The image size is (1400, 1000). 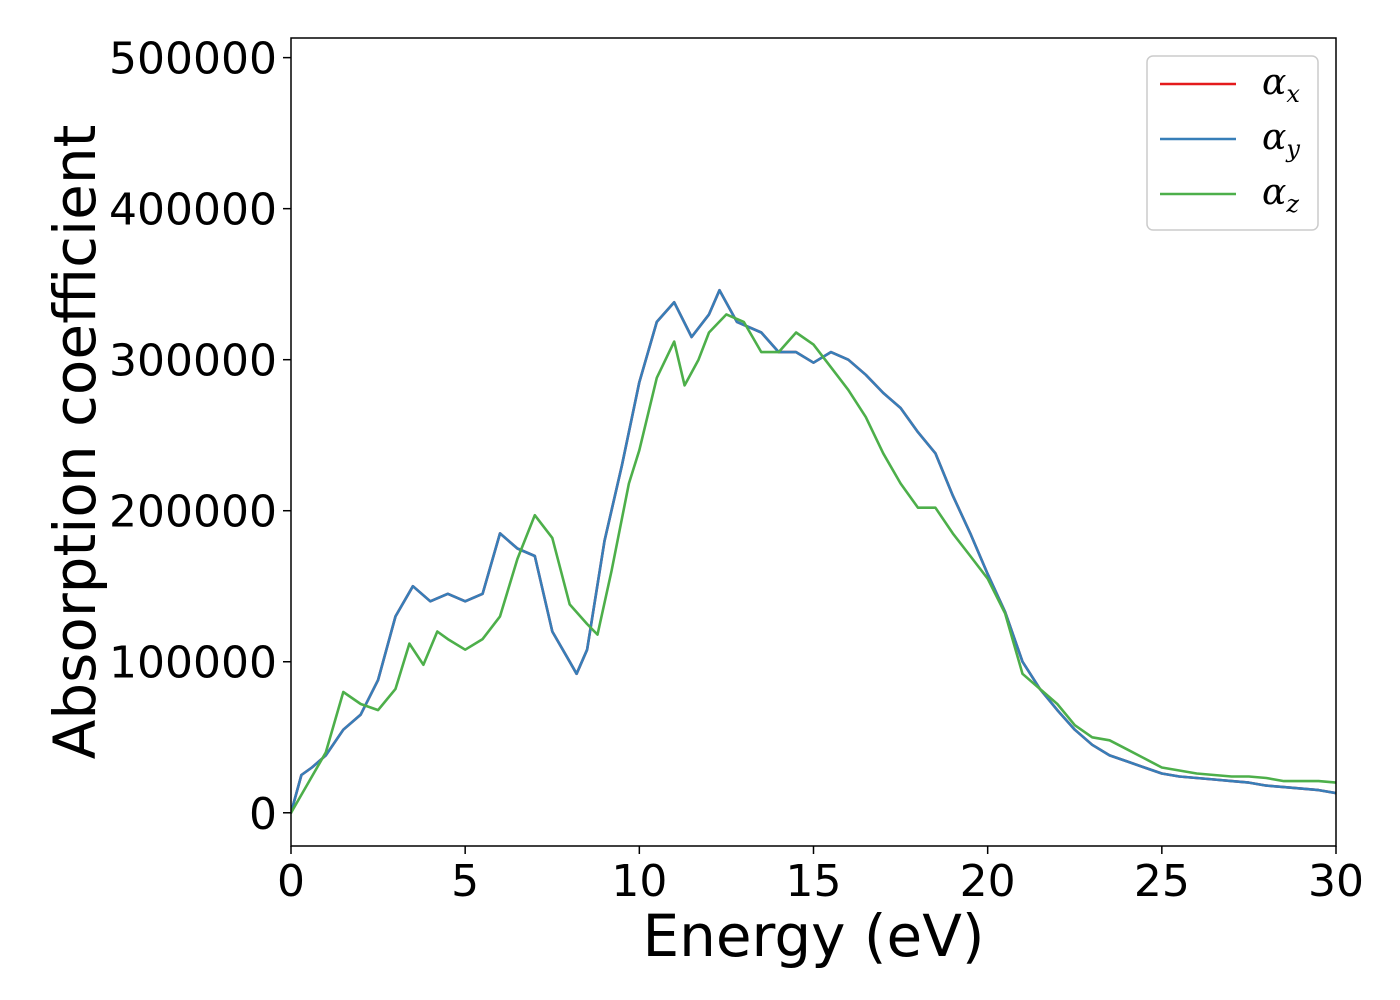 What do you see at coordinates (193, 512) in the screenshot?
I see `y-tick-label: 200000` at bounding box center [193, 512].